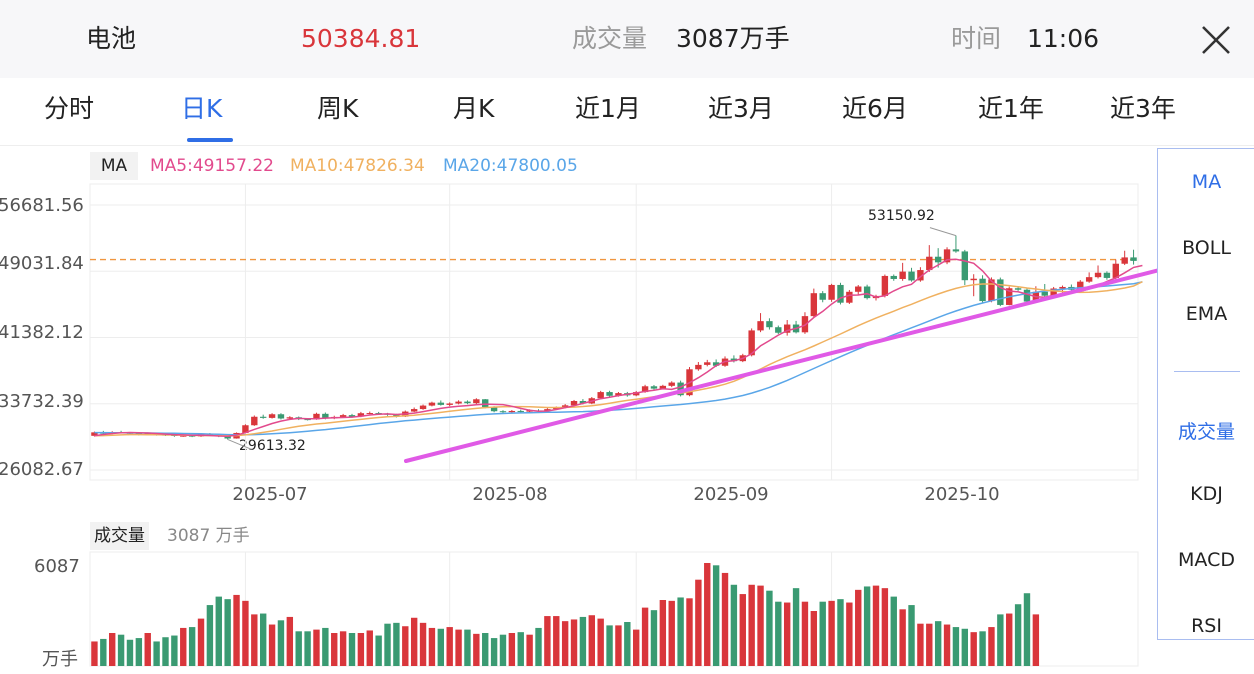  What do you see at coordinates (1063, 38) in the screenshot?
I see `time-value: 11:06` at bounding box center [1063, 38].